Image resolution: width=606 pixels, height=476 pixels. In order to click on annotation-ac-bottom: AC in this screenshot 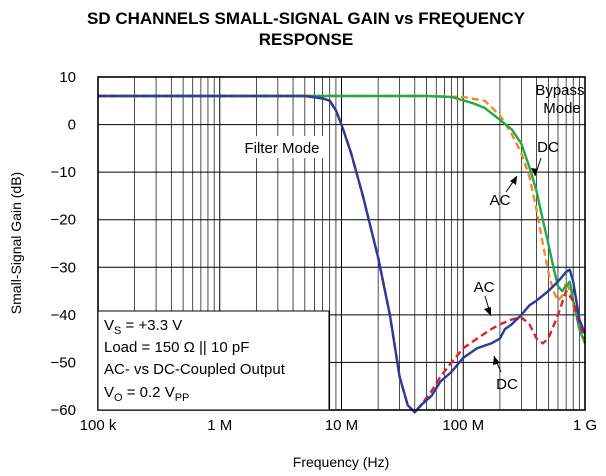, I will do `click(484, 287)`.